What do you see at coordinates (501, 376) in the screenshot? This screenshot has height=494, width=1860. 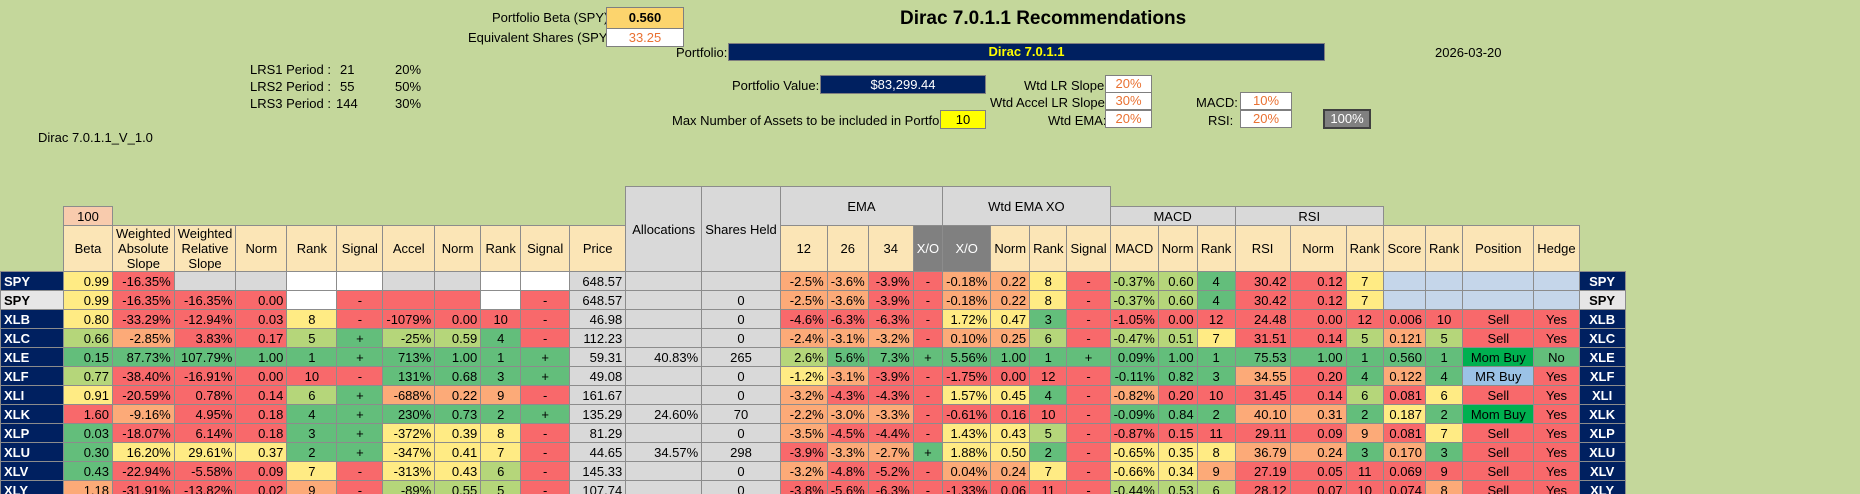 I see `cell-accel-rank: 3` at bounding box center [501, 376].